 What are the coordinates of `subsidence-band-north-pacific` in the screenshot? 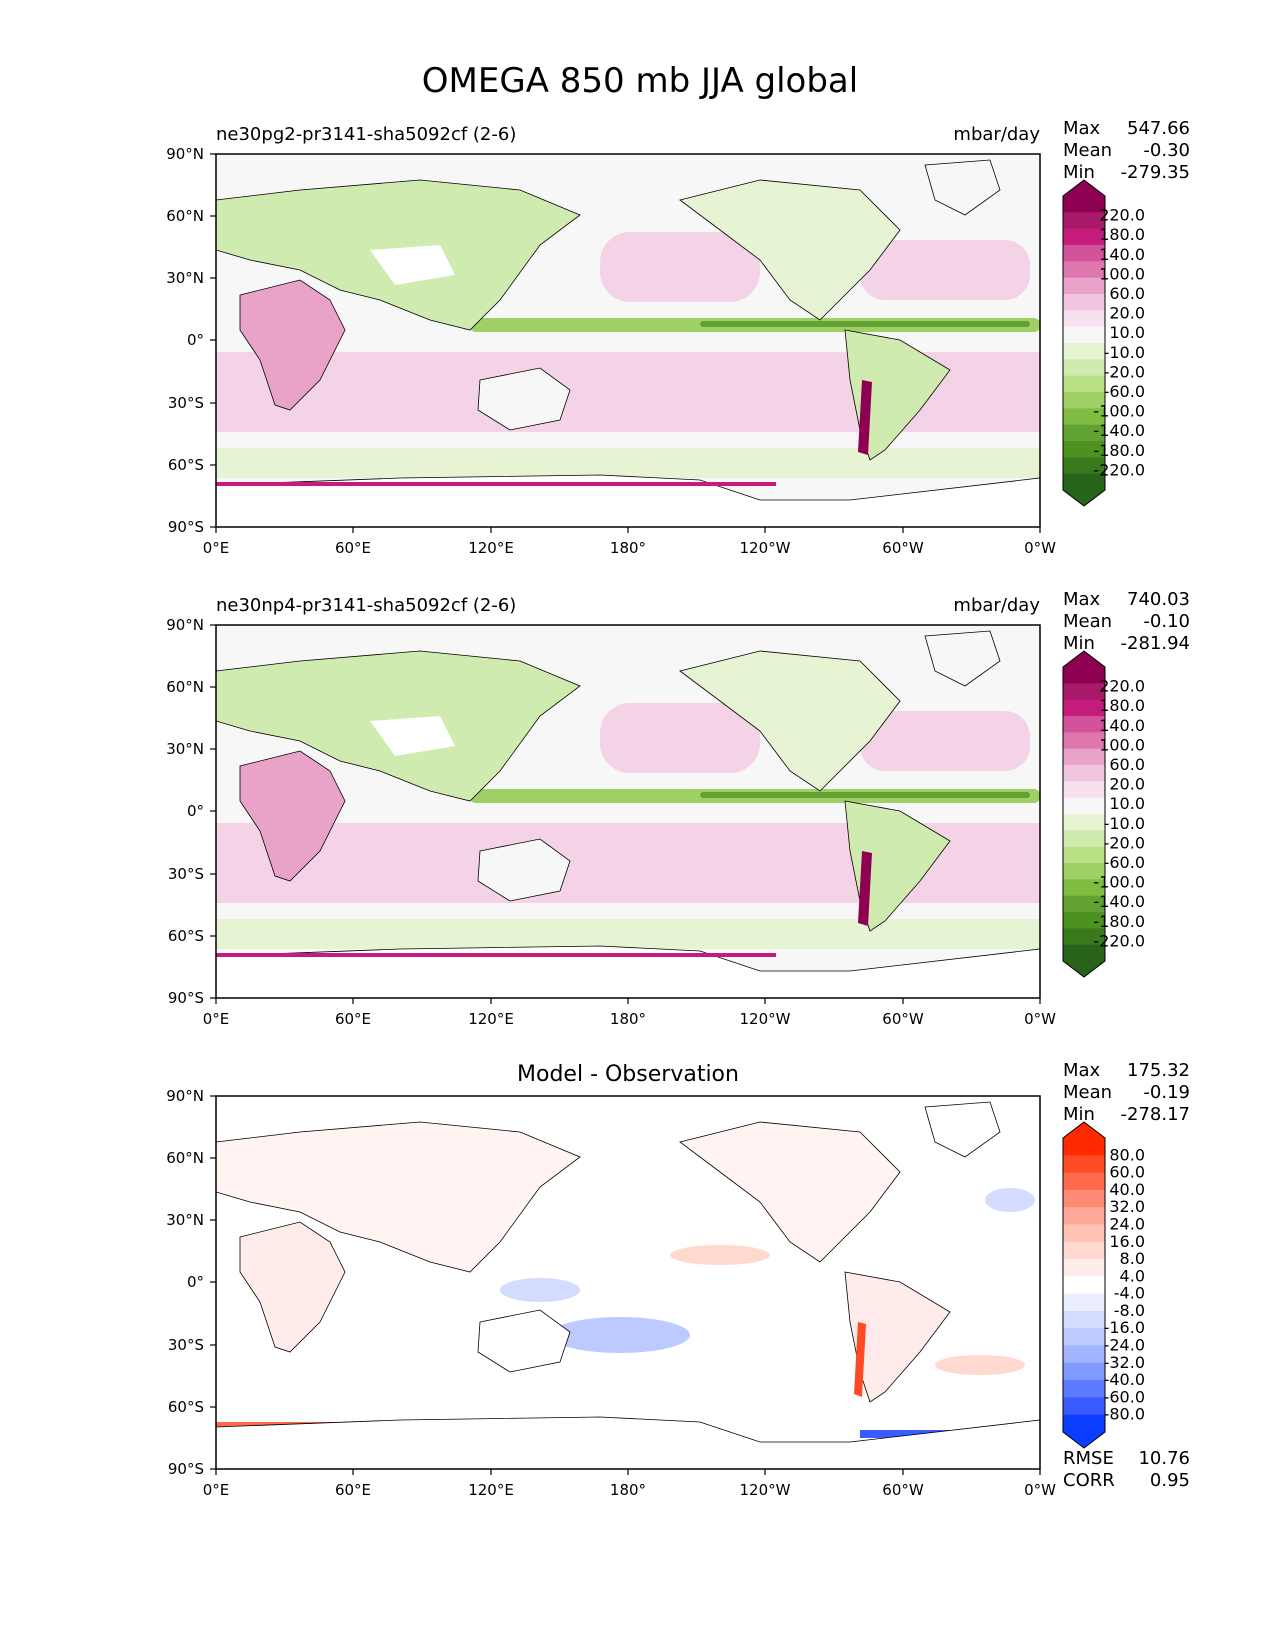 It's located at (680, 267).